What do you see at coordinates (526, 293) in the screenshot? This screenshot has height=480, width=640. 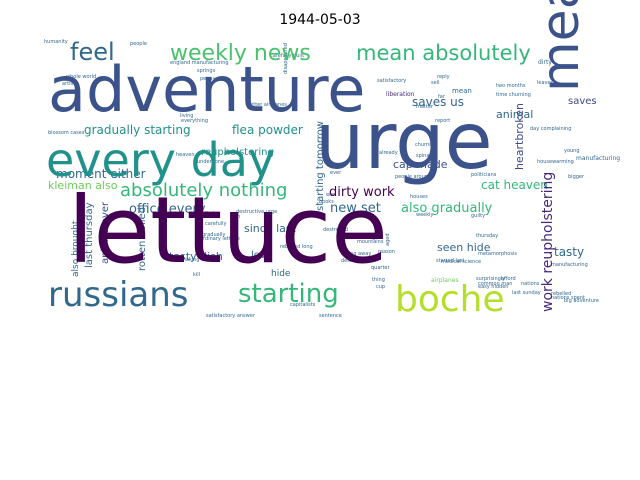 I see `word-last-sunday: last sunday` at bounding box center [526, 293].